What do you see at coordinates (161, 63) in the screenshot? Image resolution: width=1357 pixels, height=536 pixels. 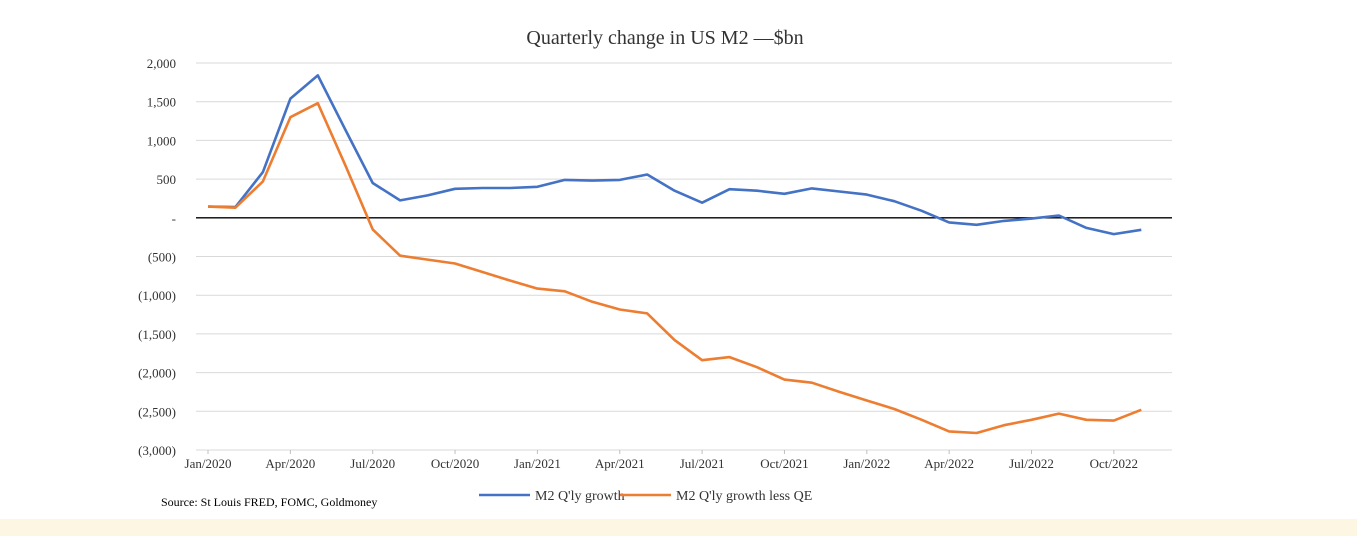 I see `y-tick-label: 2,000` at bounding box center [161, 63].